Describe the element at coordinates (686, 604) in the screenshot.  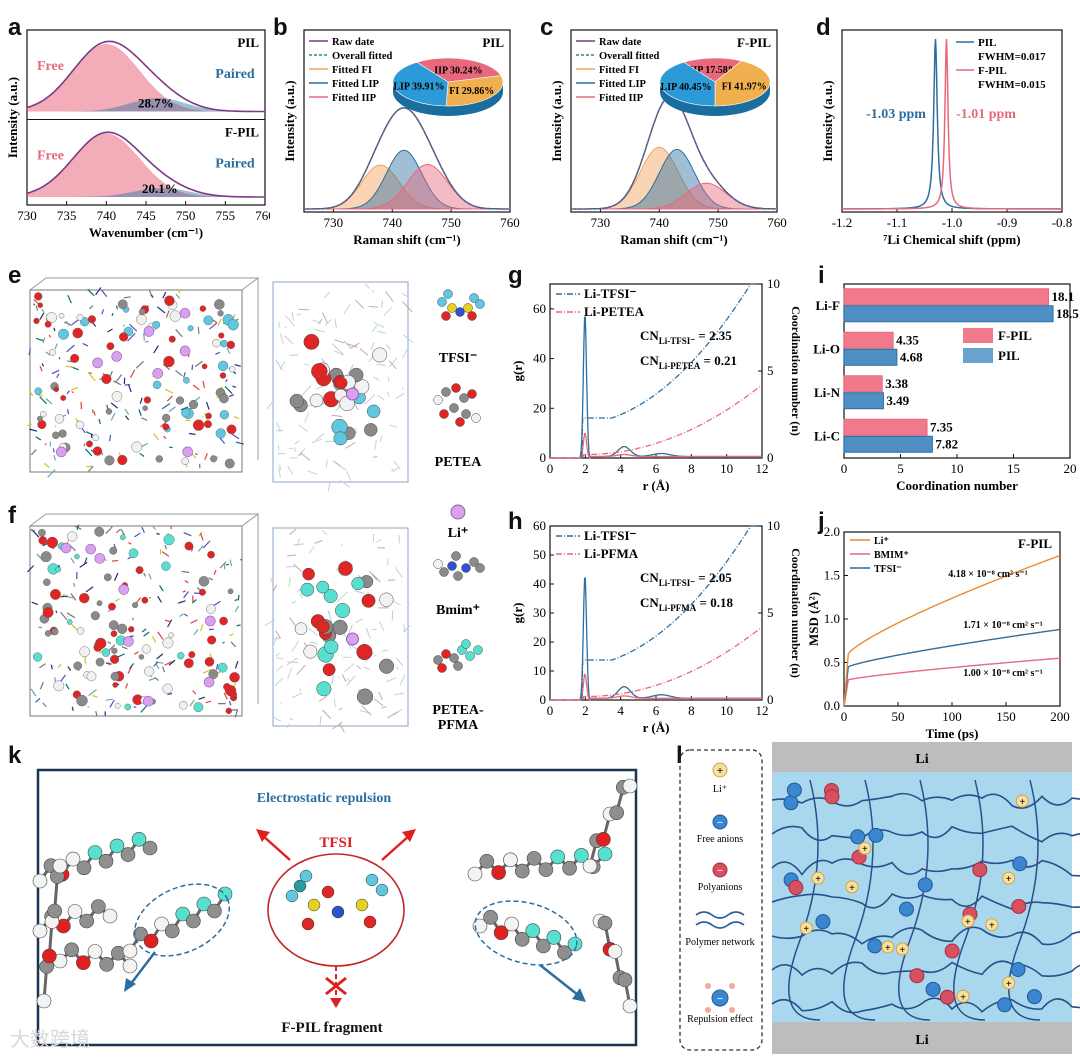
I see `cn-annotation: CNLi-PFMA = 0.18` at that location.